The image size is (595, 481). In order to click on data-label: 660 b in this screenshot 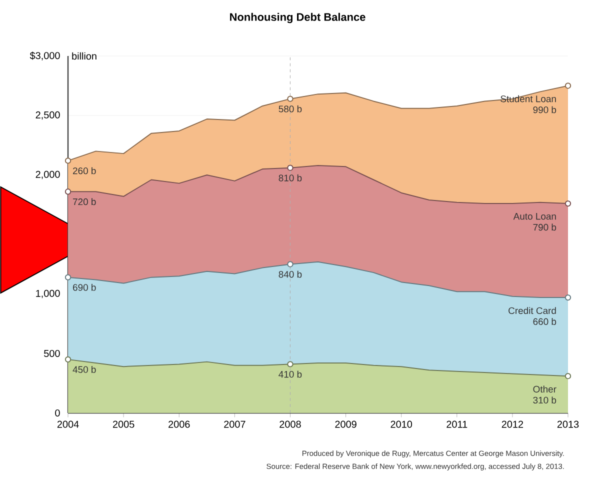, I will do `click(544, 321)`.